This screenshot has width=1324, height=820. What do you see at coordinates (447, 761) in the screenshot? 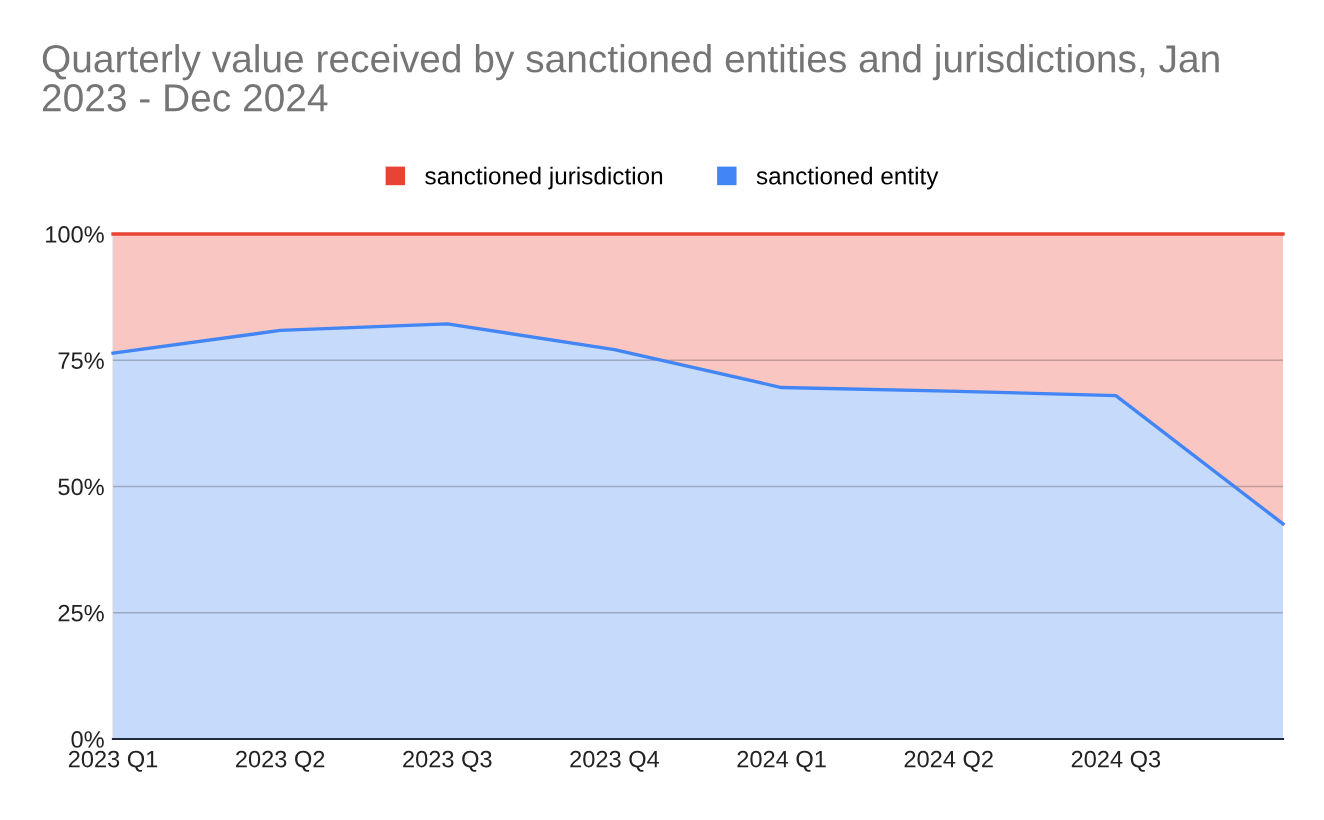
I see `x-tick-label: 2023 Q3` at bounding box center [447, 761].